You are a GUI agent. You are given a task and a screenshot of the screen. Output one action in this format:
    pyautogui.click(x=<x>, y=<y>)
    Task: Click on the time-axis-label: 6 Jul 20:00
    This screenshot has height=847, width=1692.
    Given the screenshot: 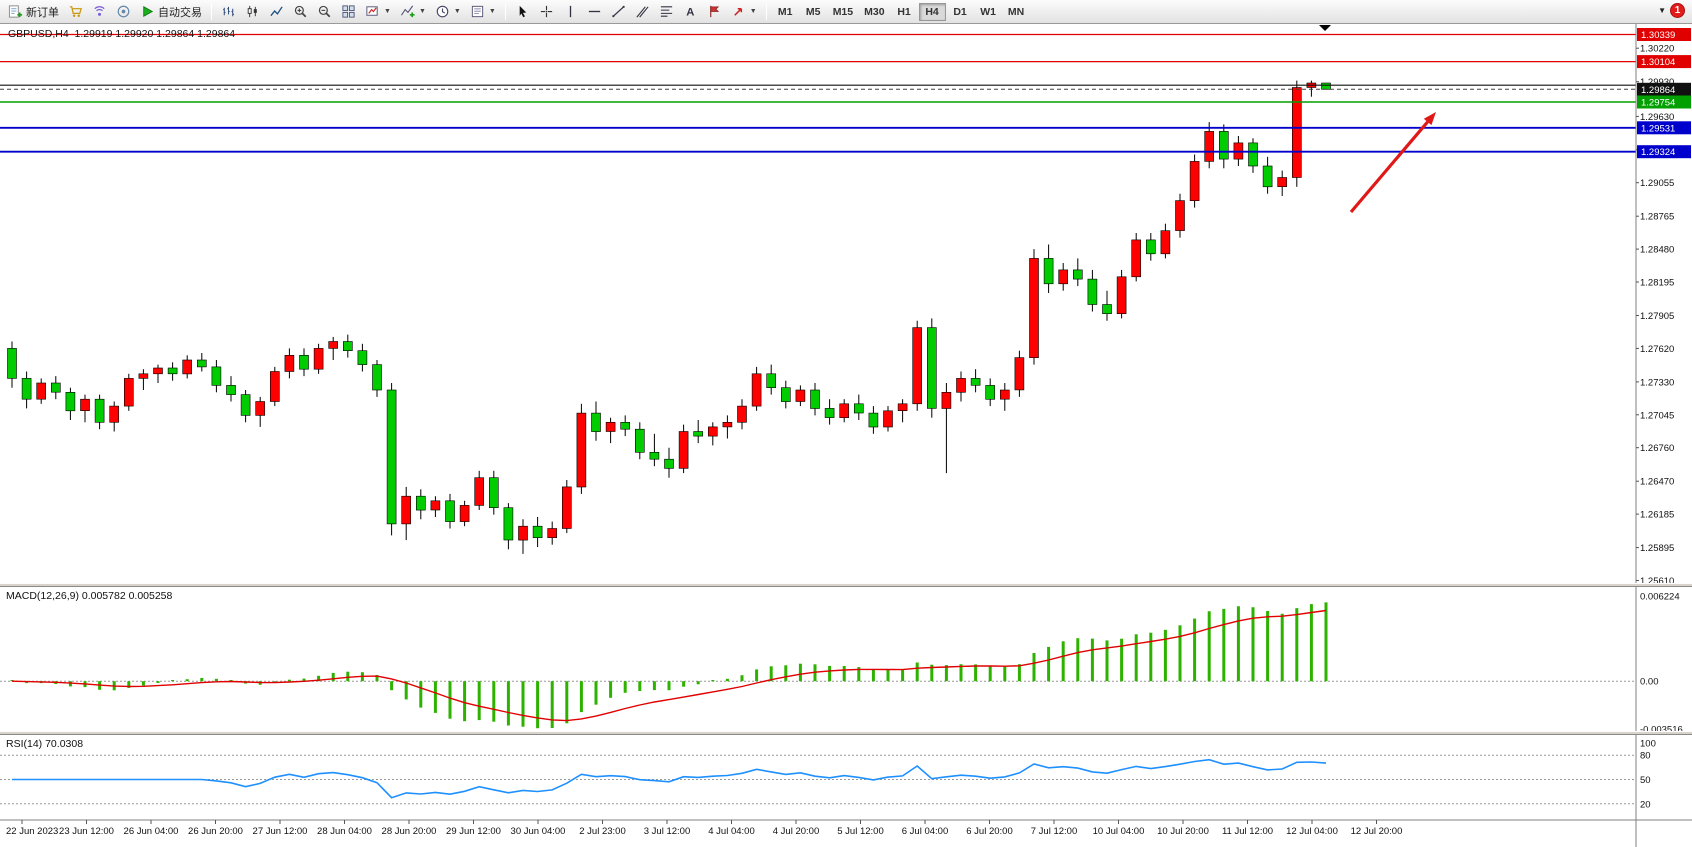 What is the action you would take?
    pyautogui.click(x=989, y=831)
    